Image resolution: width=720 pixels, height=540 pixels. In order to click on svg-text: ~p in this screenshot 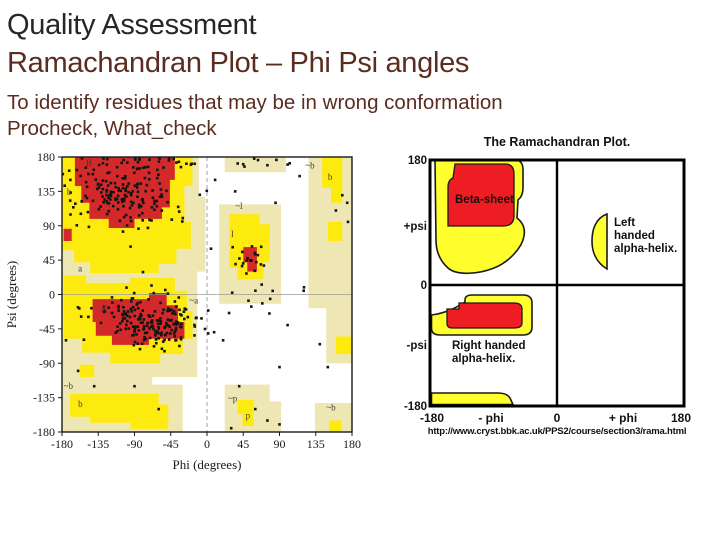, I will do `click(233, 398)`.